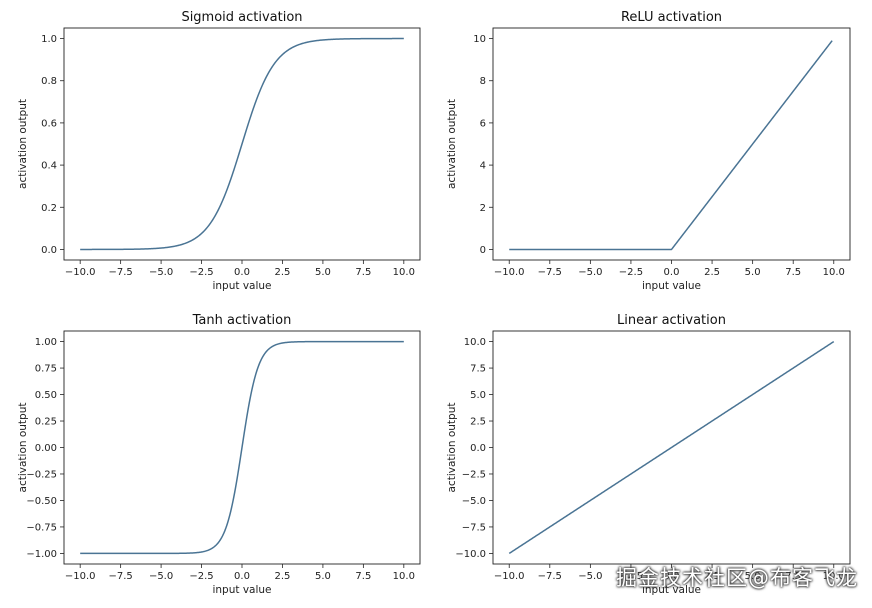 The height and width of the screenshot is (608, 872). I want to click on y-tick-label: −0.75, so click(41, 527).